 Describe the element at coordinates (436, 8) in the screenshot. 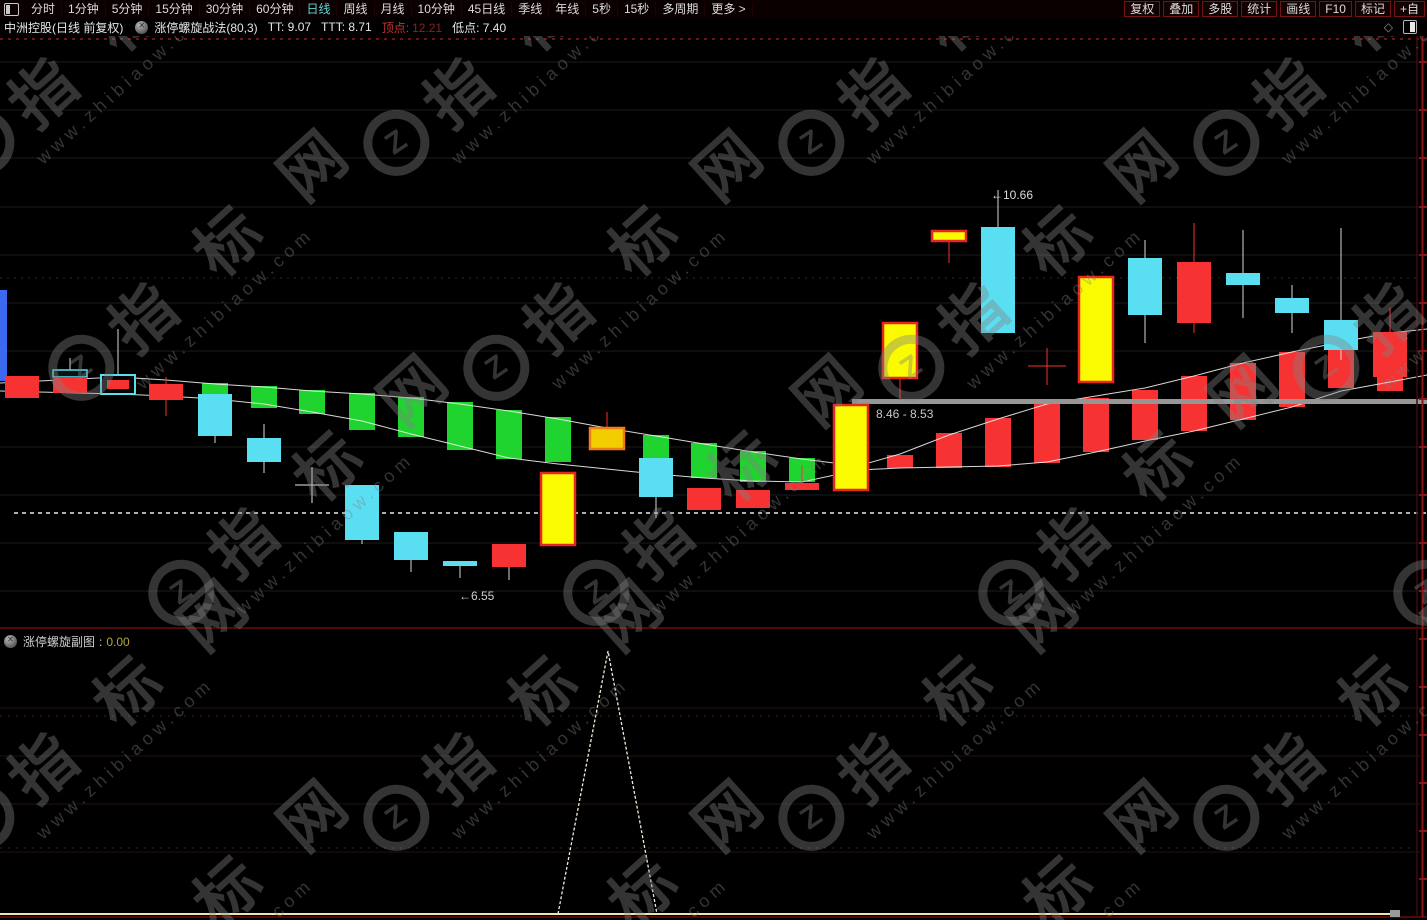

I see `menu-period-9: 10分钟` at that location.